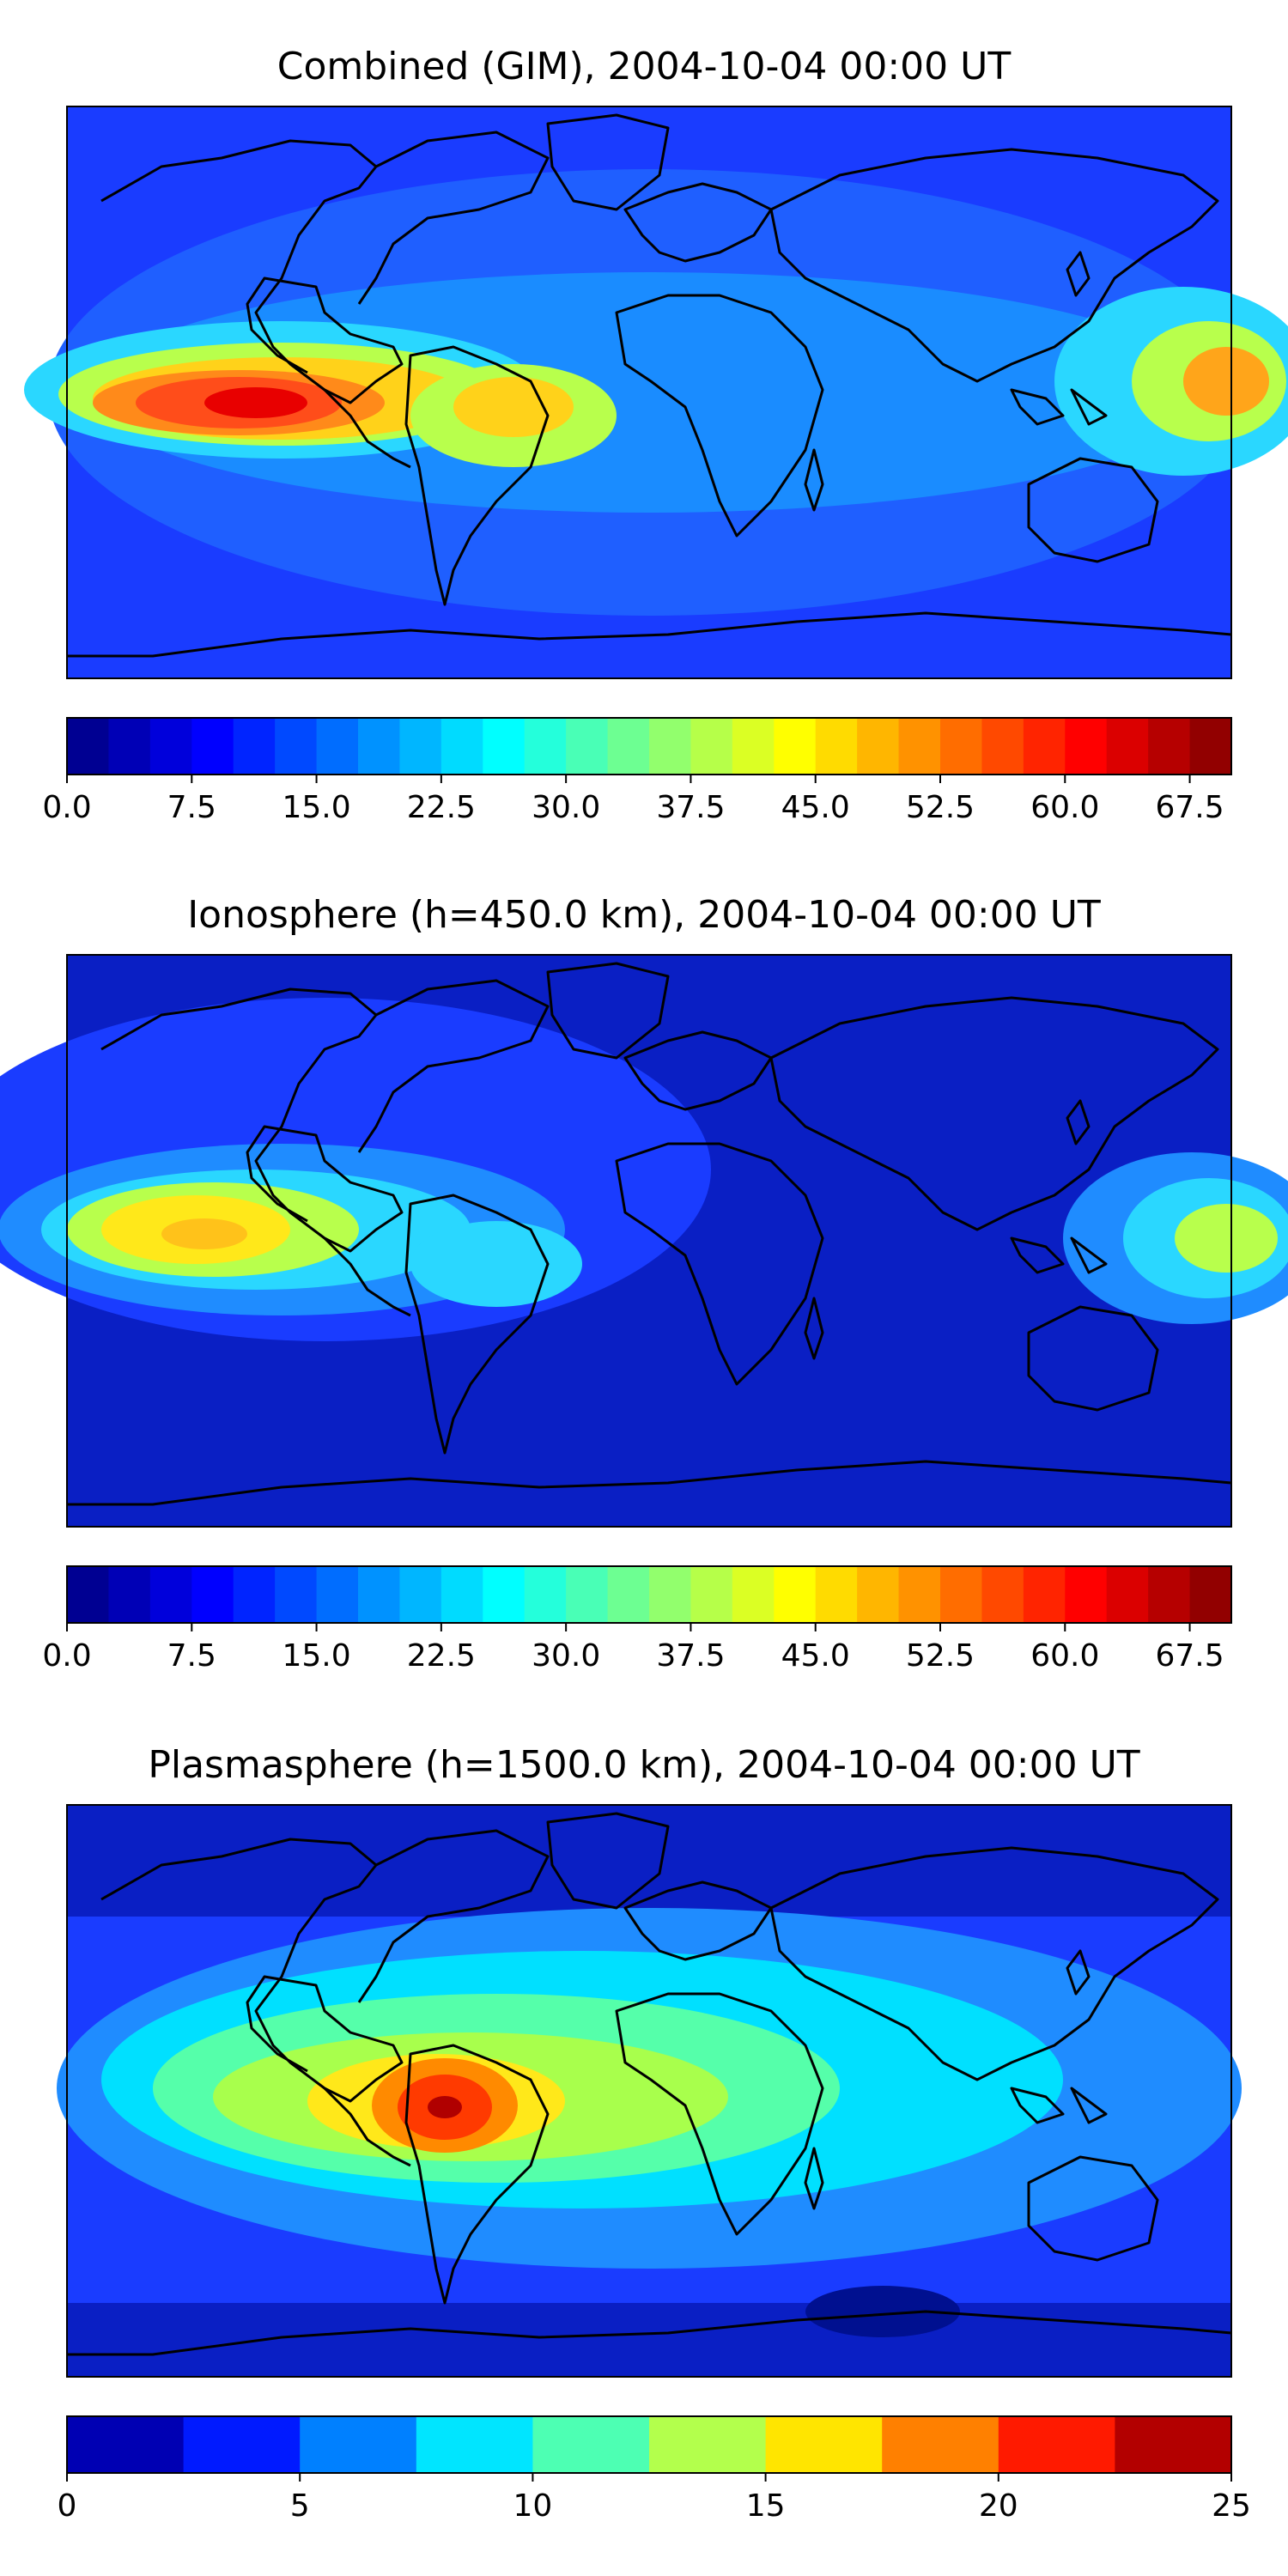  I want to click on colorbar-2: 0.0 7.5 15.0 22.5 30.0 37.5 45.0 52.5 60.0 67.5, so click(637, 1620).